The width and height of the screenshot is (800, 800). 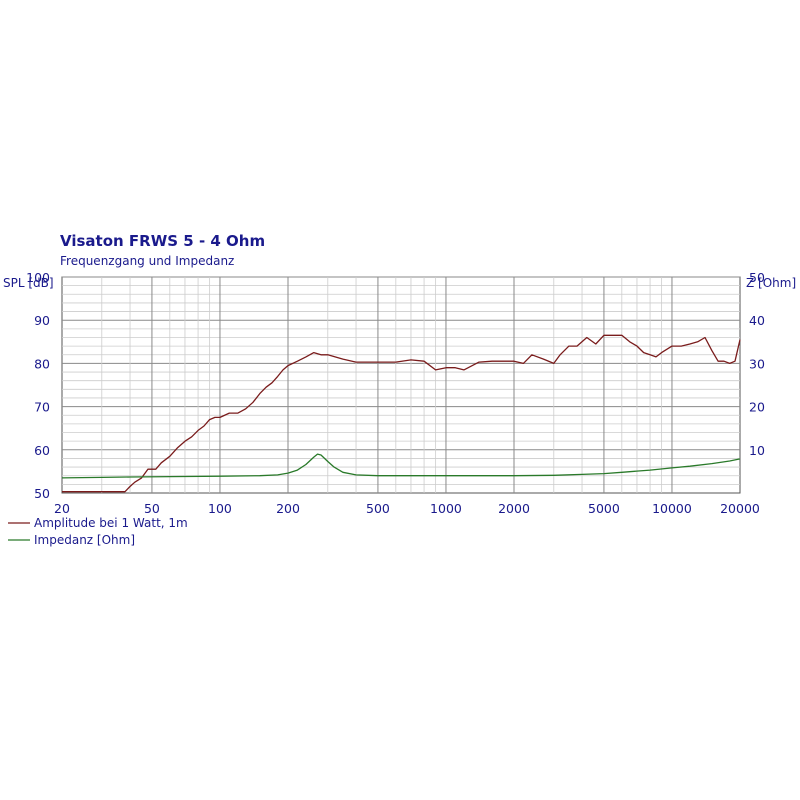 I want to click on x-tick-label: 200, so click(x=288, y=508).